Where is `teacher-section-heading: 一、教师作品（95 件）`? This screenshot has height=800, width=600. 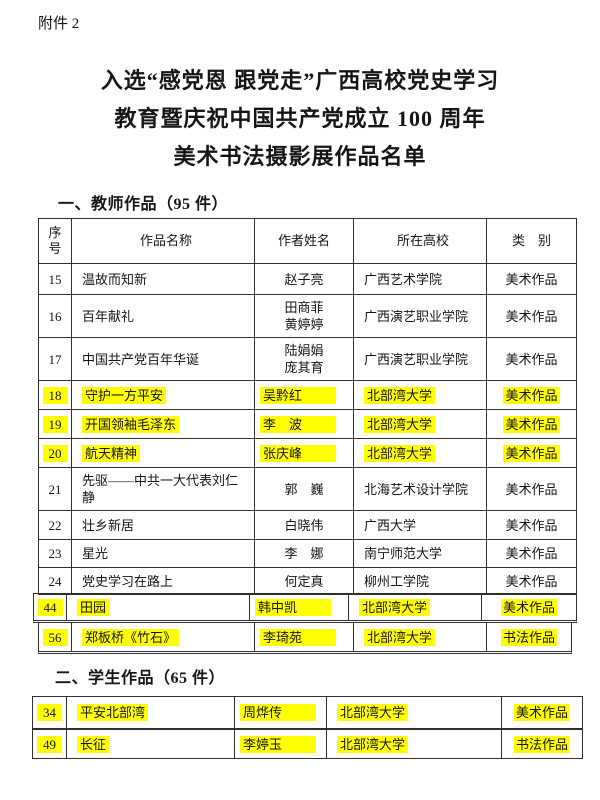
teacher-section-heading: 一、教师作品（95 件） is located at coordinates (143, 204).